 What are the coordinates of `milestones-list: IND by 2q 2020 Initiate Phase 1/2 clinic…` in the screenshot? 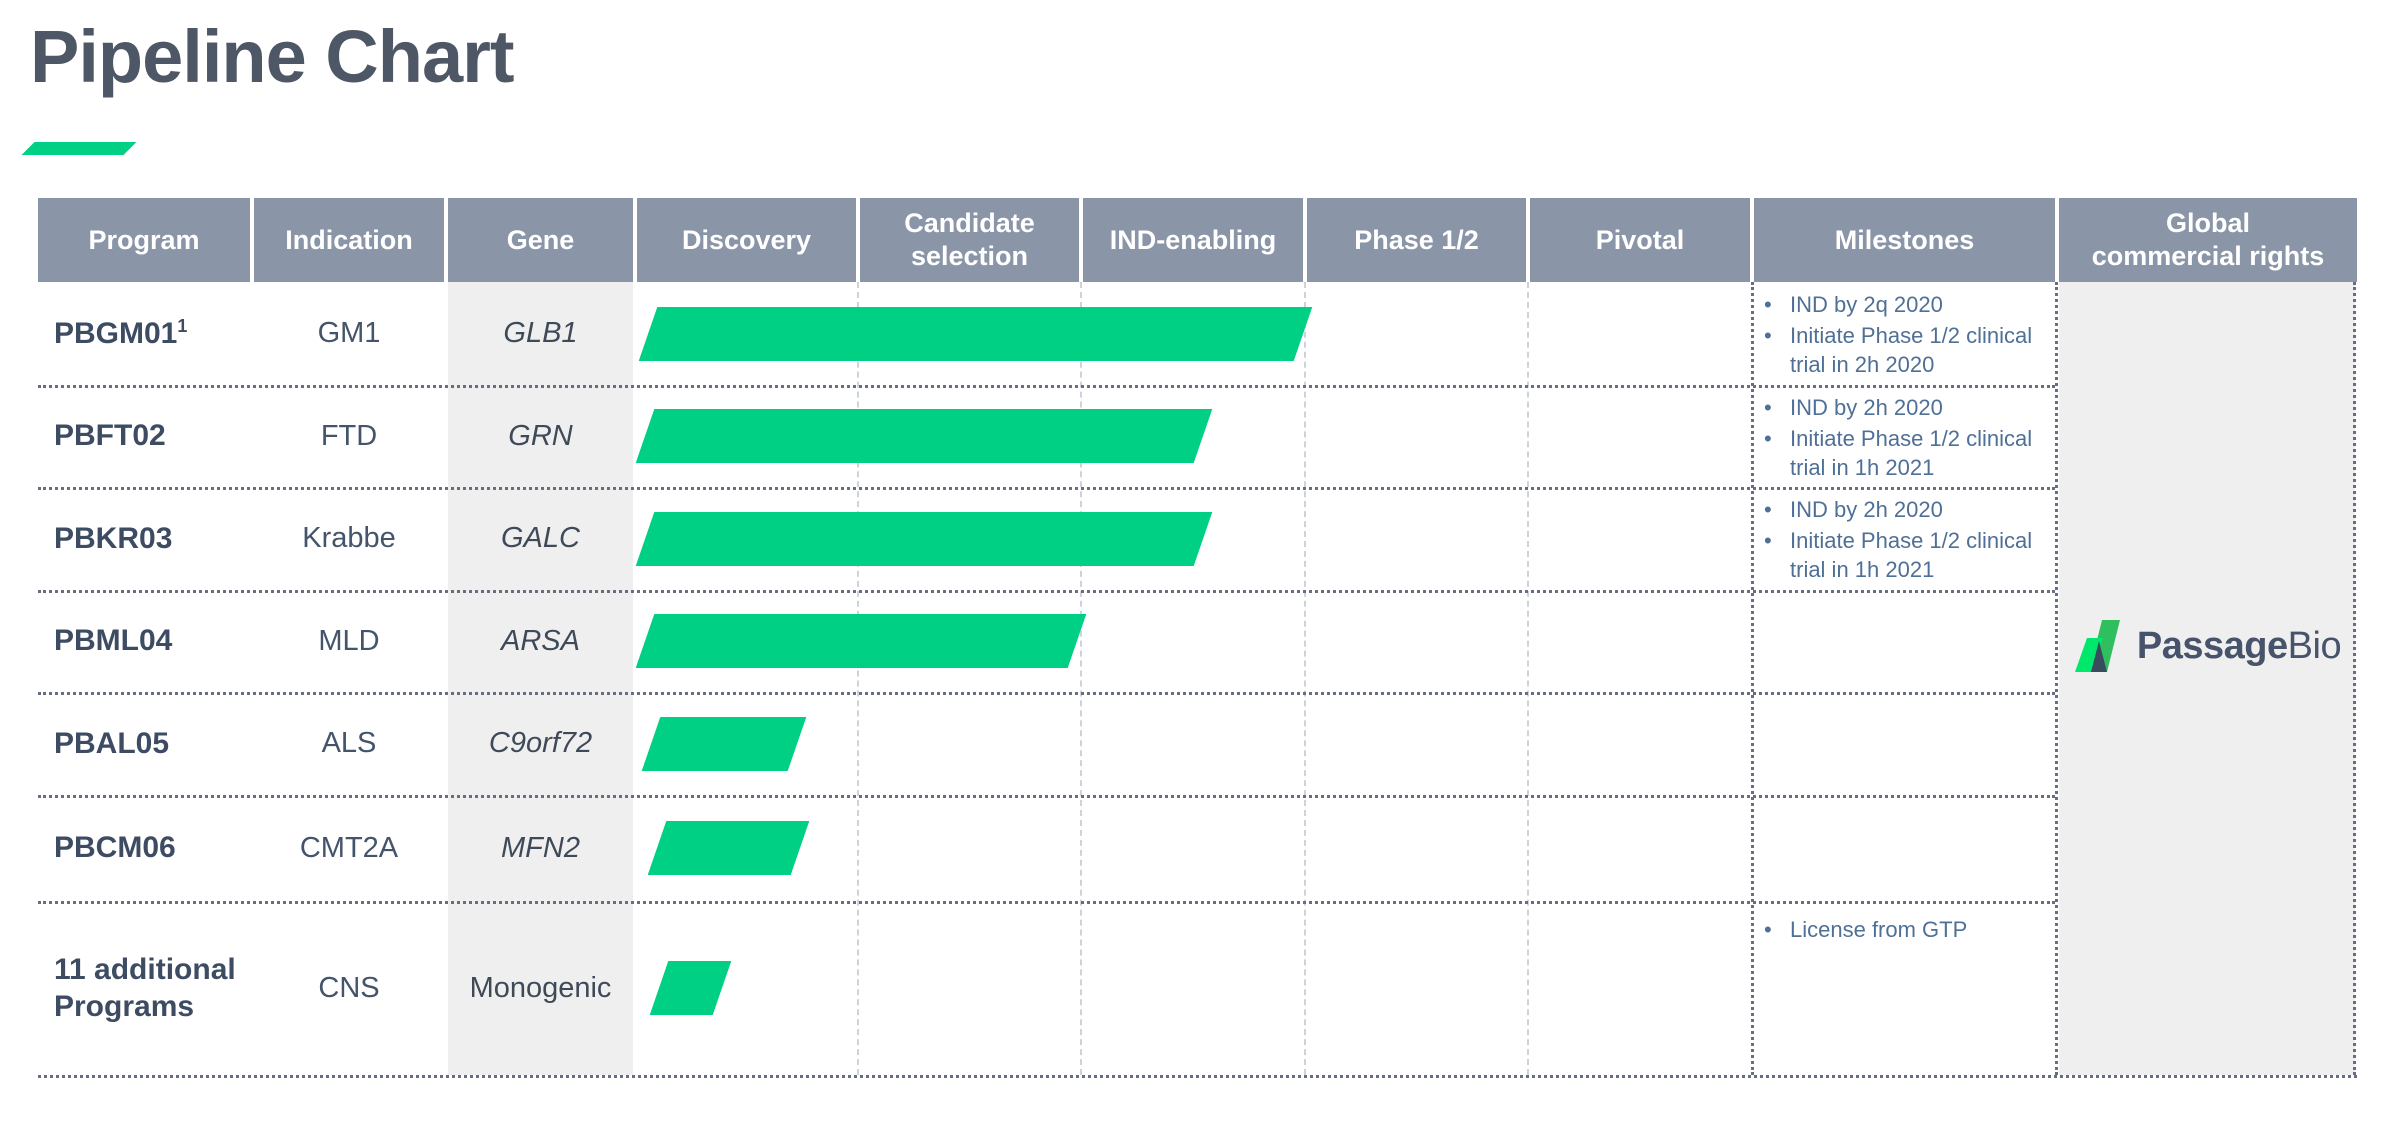 It's located at (1905, 335).